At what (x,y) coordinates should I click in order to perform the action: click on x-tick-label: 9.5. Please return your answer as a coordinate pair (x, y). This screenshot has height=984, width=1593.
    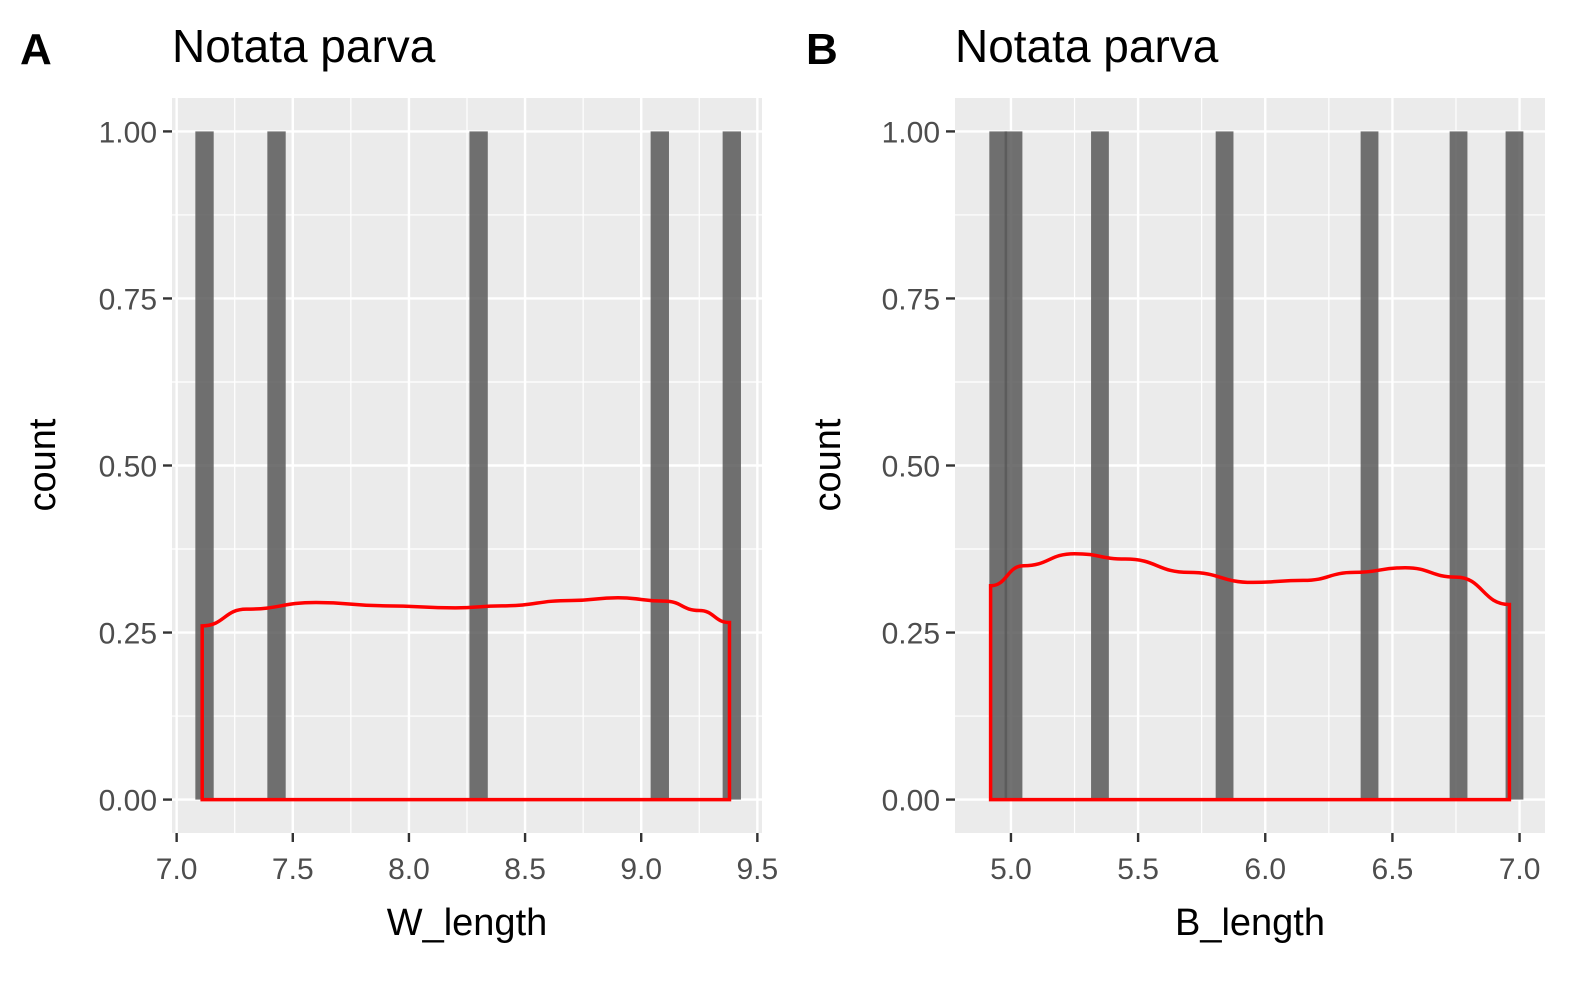
    Looking at the image, I should click on (757, 869).